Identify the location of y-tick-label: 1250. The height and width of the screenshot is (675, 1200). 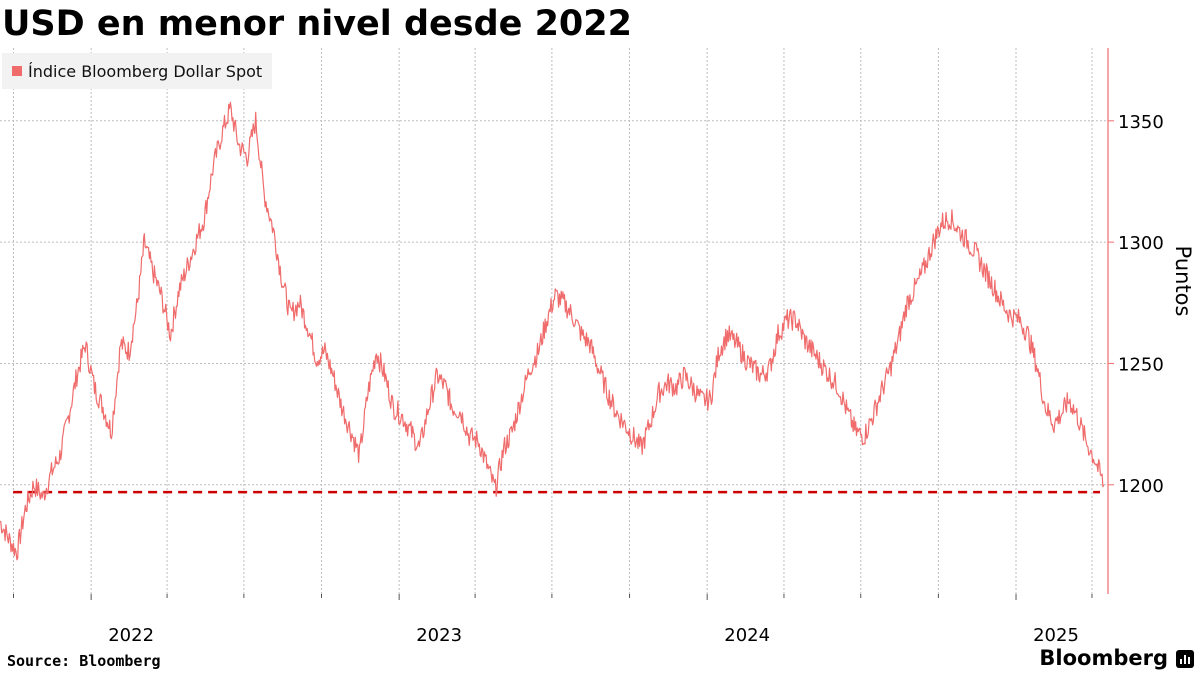
(1141, 364).